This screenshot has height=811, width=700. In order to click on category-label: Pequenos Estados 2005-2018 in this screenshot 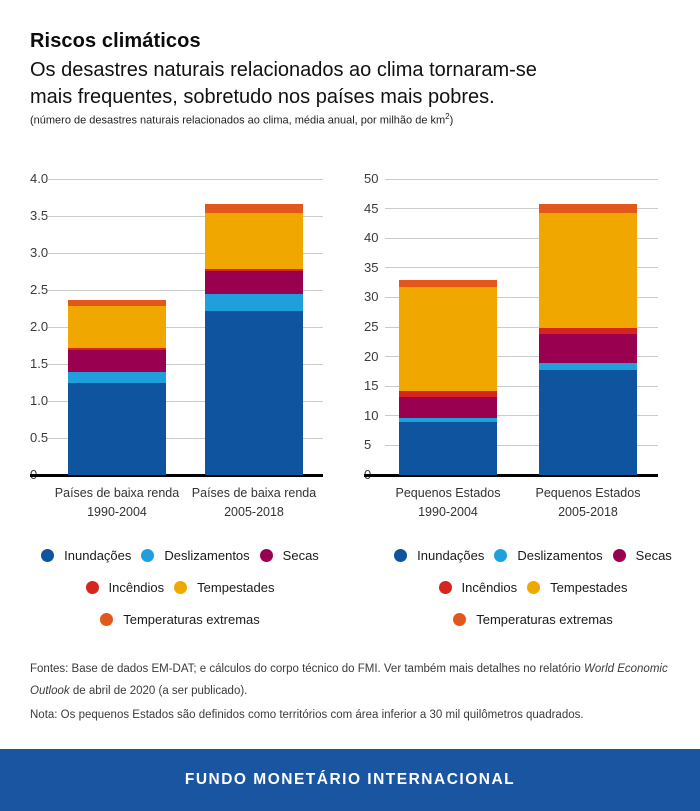, I will do `click(588, 503)`.